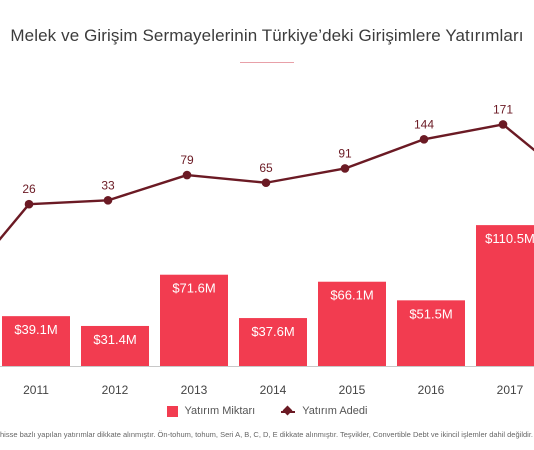 Image resolution: width=534 pixels, height=450 pixels. Describe the element at coordinates (272, 331) in the screenshot. I see `bar-value-label-2014: $37.6M` at that location.